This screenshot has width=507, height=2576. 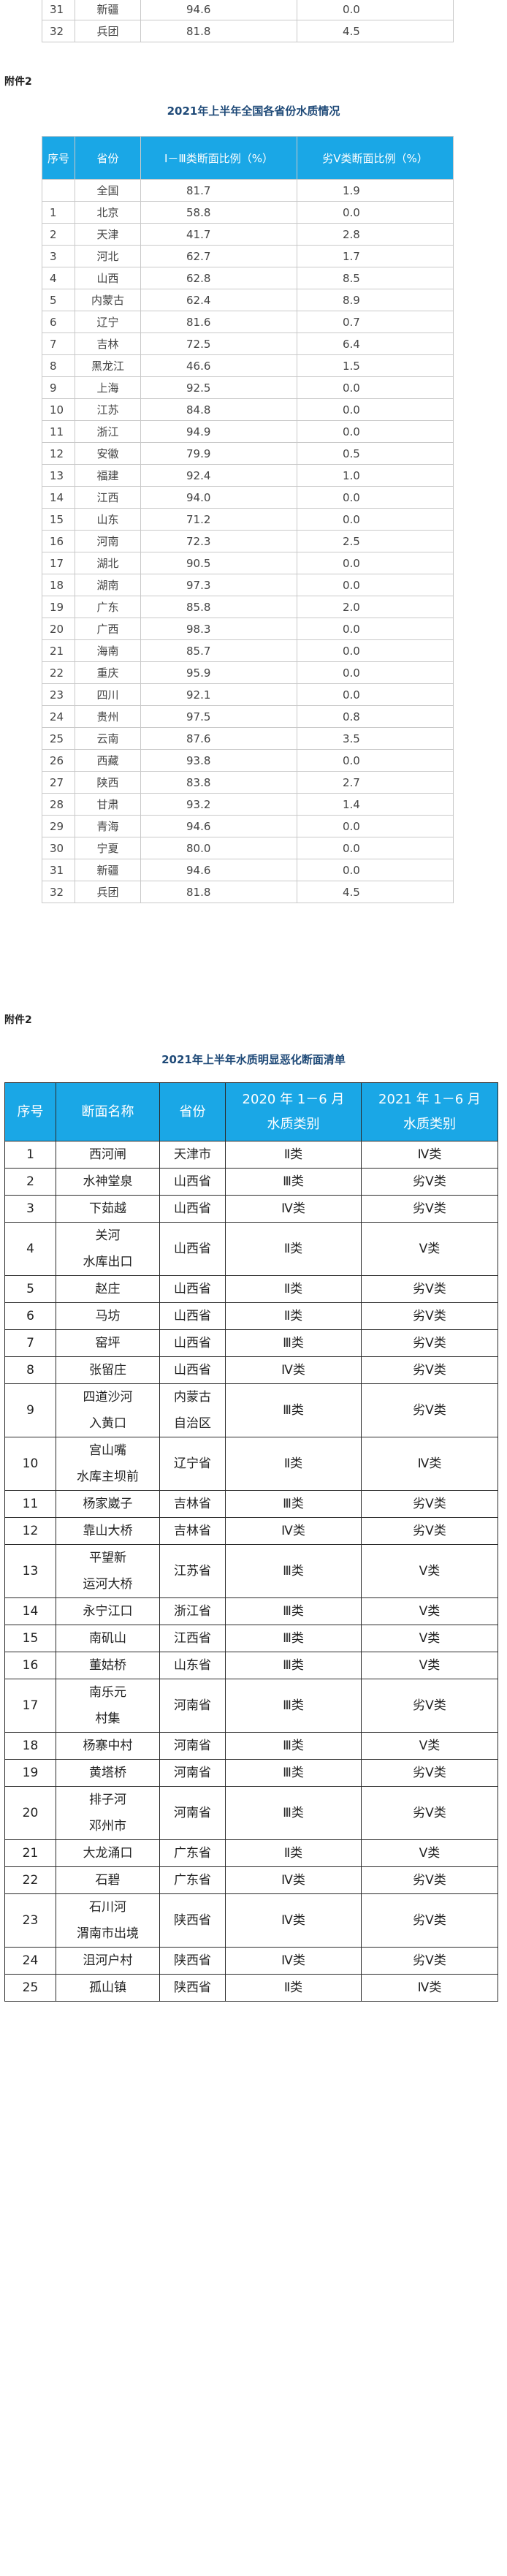 What do you see at coordinates (108, 1531) in the screenshot?
I see `section-name-line: 靠山大桥` at bounding box center [108, 1531].